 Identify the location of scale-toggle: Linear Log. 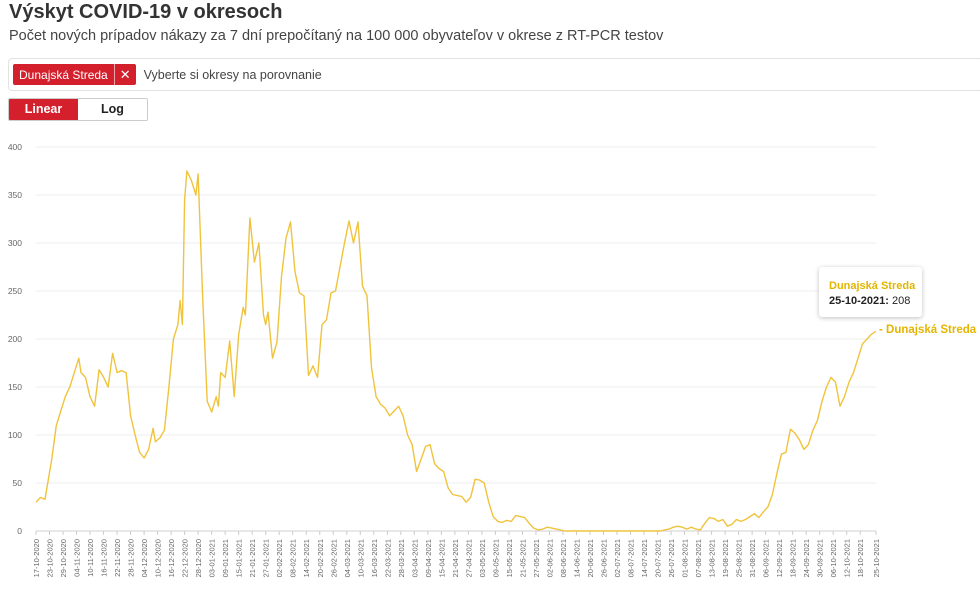
(78, 109).